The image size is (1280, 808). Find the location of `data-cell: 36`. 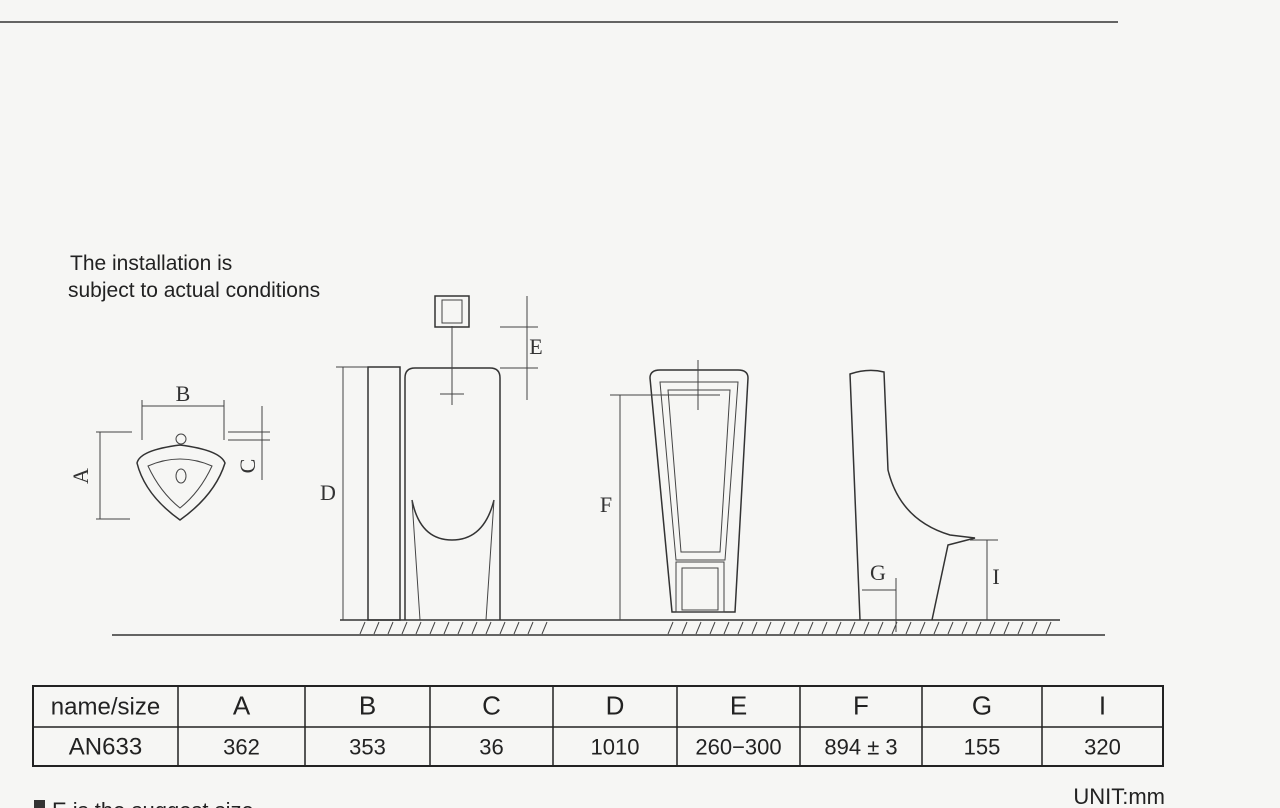

data-cell: 36 is located at coordinates (491, 747).